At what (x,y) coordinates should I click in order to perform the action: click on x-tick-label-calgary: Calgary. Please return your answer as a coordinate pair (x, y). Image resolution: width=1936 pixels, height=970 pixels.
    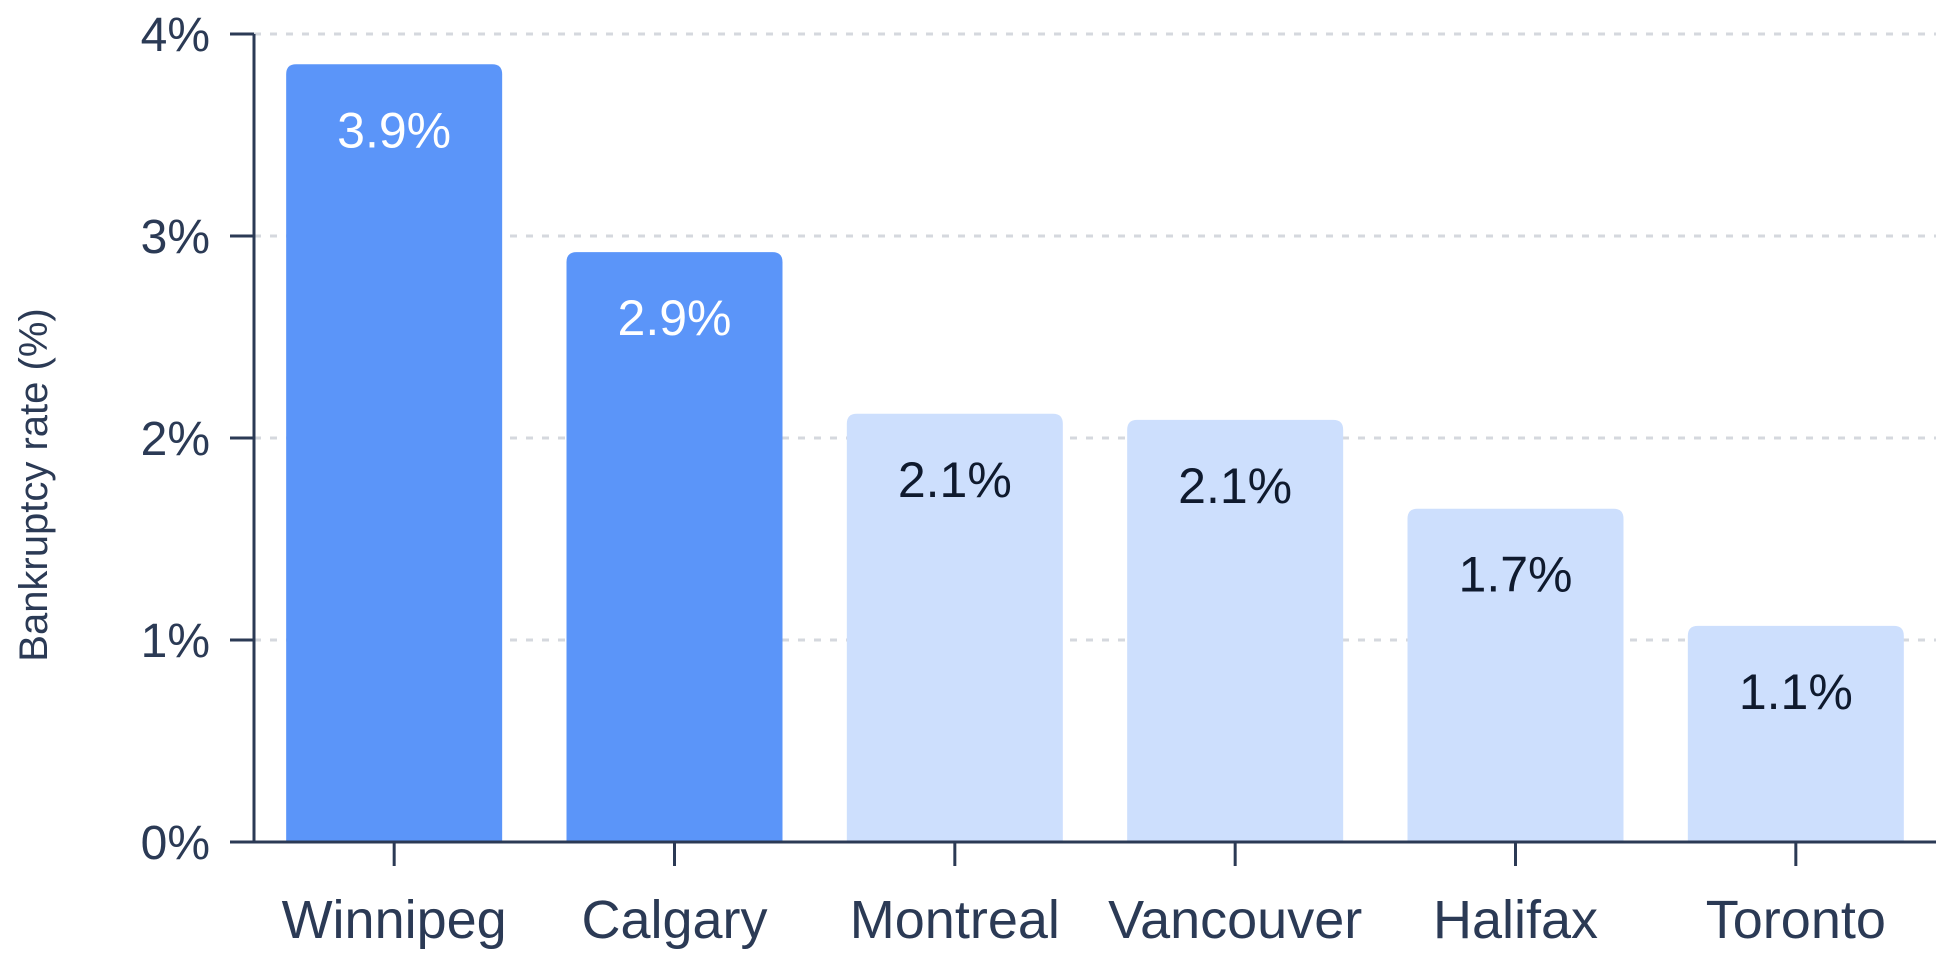
    Looking at the image, I should click on (674, 920).